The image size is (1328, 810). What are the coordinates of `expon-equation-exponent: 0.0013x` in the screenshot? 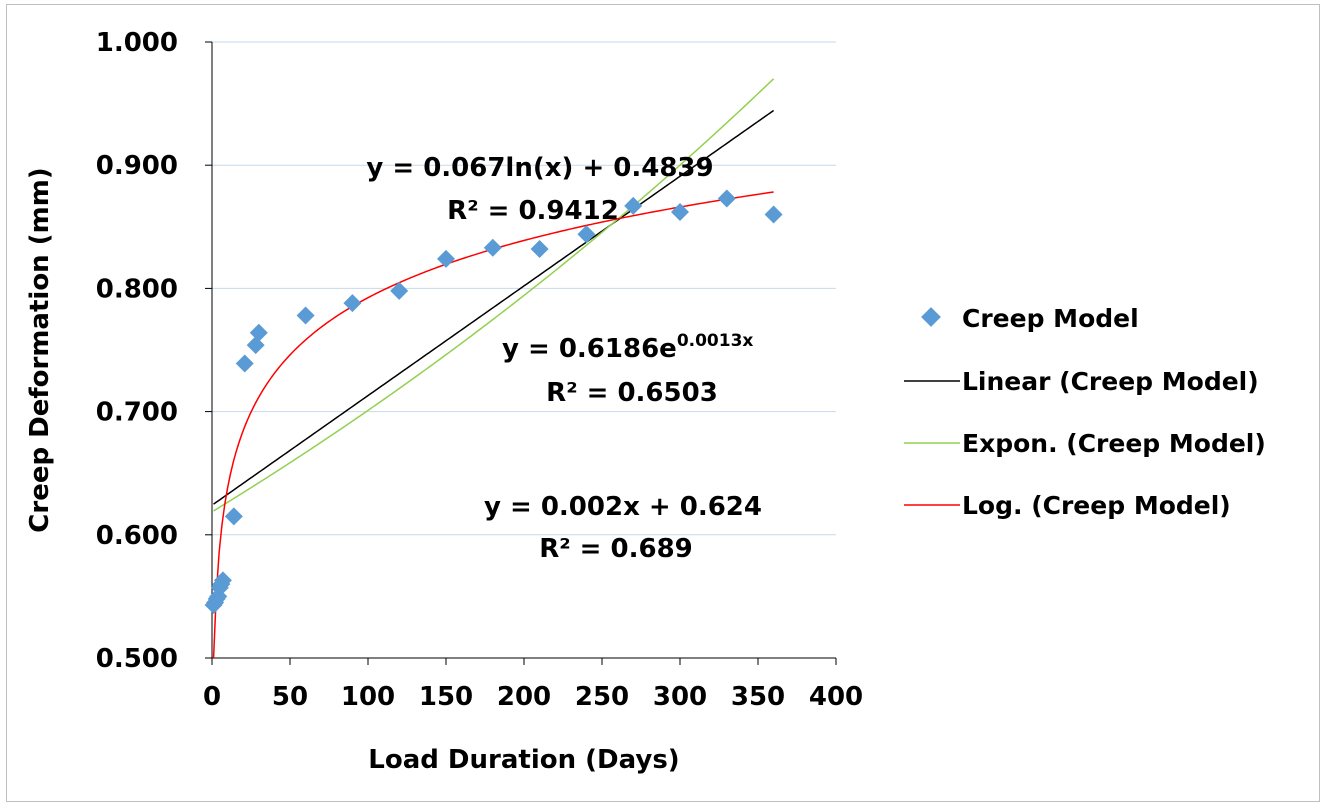 It's located at (715, 341).